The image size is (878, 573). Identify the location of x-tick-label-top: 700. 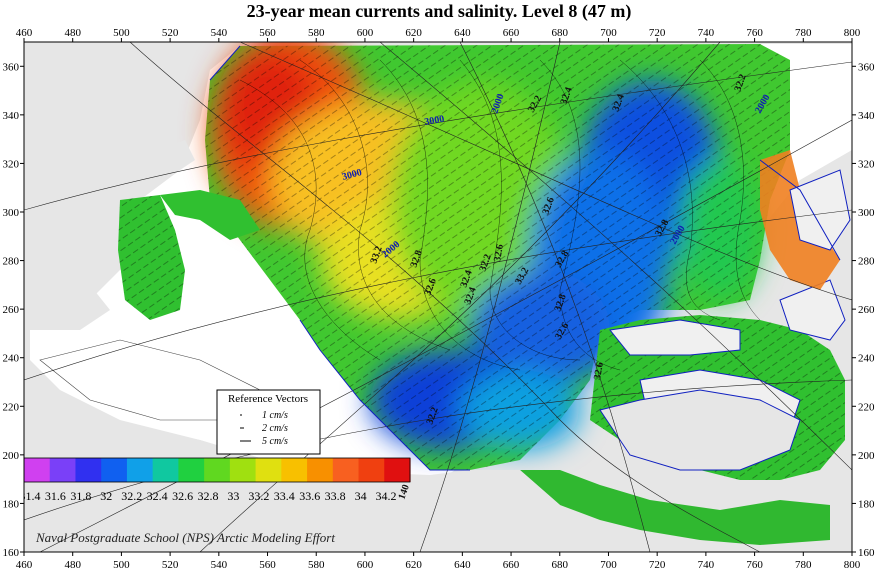
(608, 33).